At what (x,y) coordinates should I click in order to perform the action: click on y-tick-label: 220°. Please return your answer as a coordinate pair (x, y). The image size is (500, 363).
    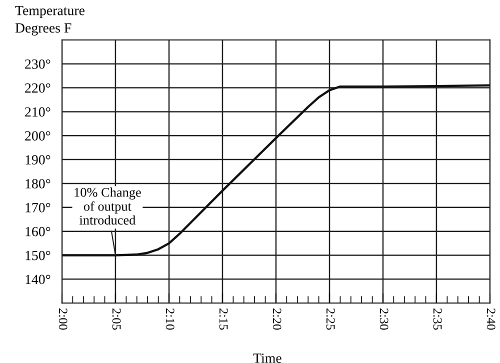
    Looking at the image, I should click on (37, 88).